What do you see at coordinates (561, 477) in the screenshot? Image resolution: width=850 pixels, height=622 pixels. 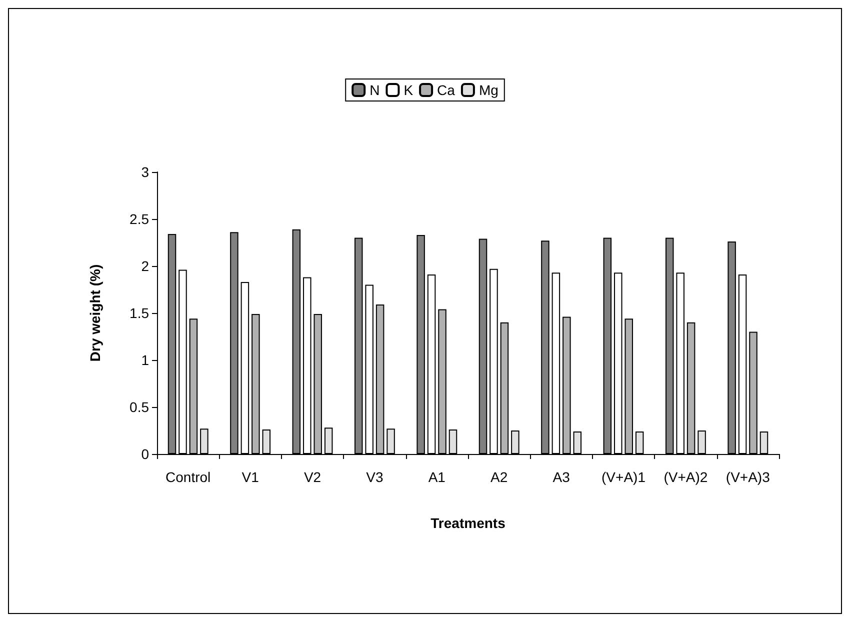 I see `x-tick-label: A3` at bounding box center [561, 477].